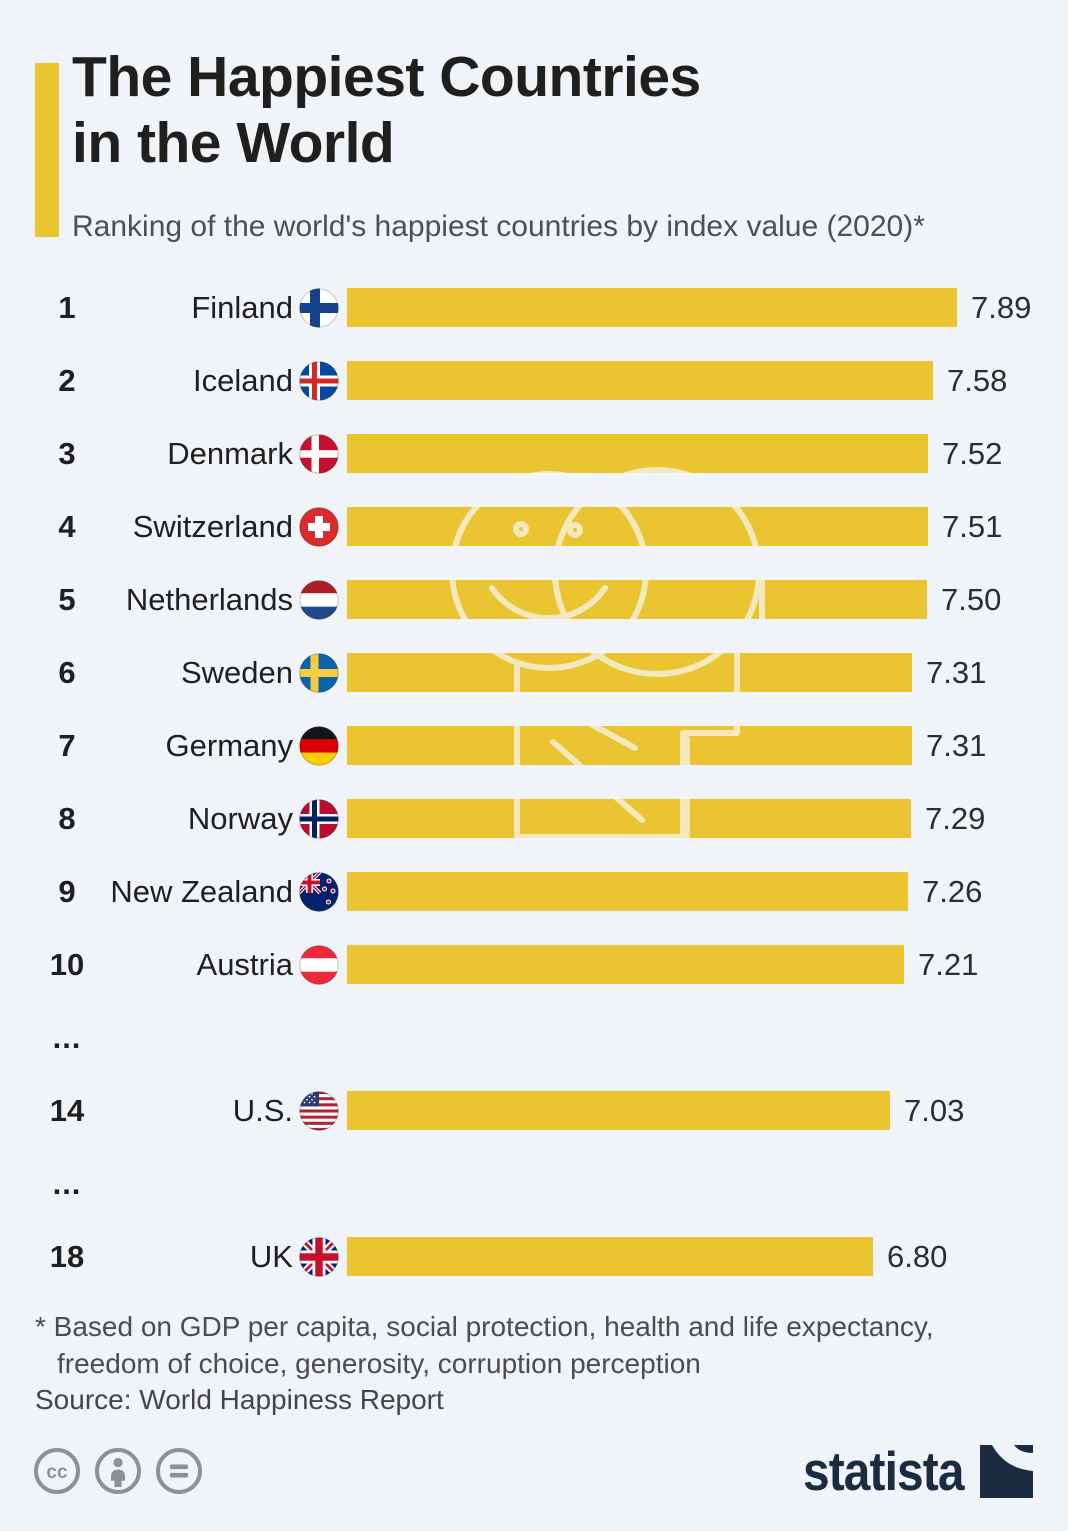 The width and height of the screenshot is (1068, 1531). Describe the element at coordinates (271, 1256) in the screenshot. I see `country-label: UK` at that location.